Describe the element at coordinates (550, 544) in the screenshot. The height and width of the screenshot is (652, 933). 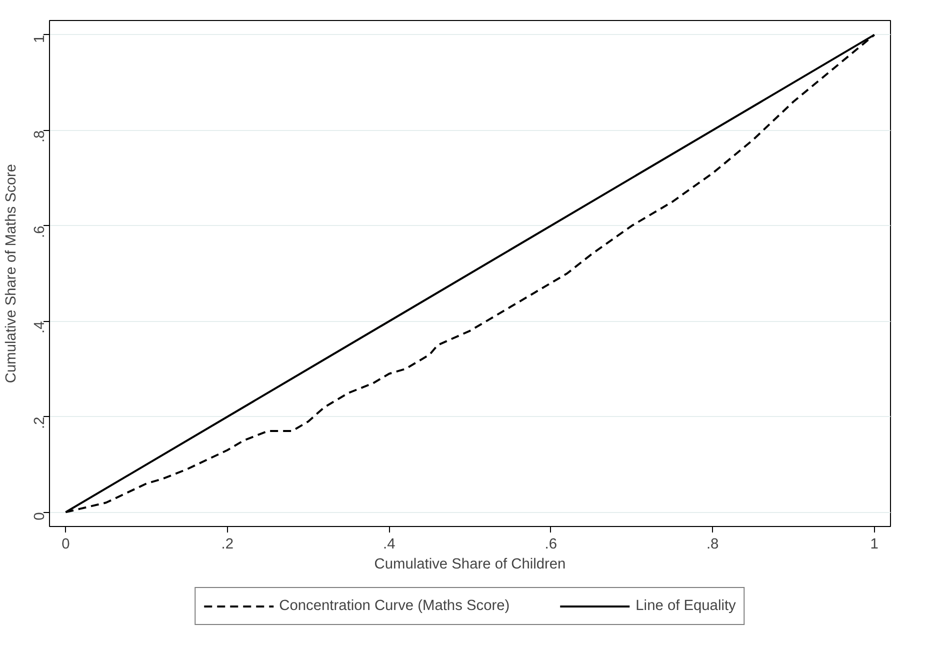
I see `x-tick-label: .6` at that location.